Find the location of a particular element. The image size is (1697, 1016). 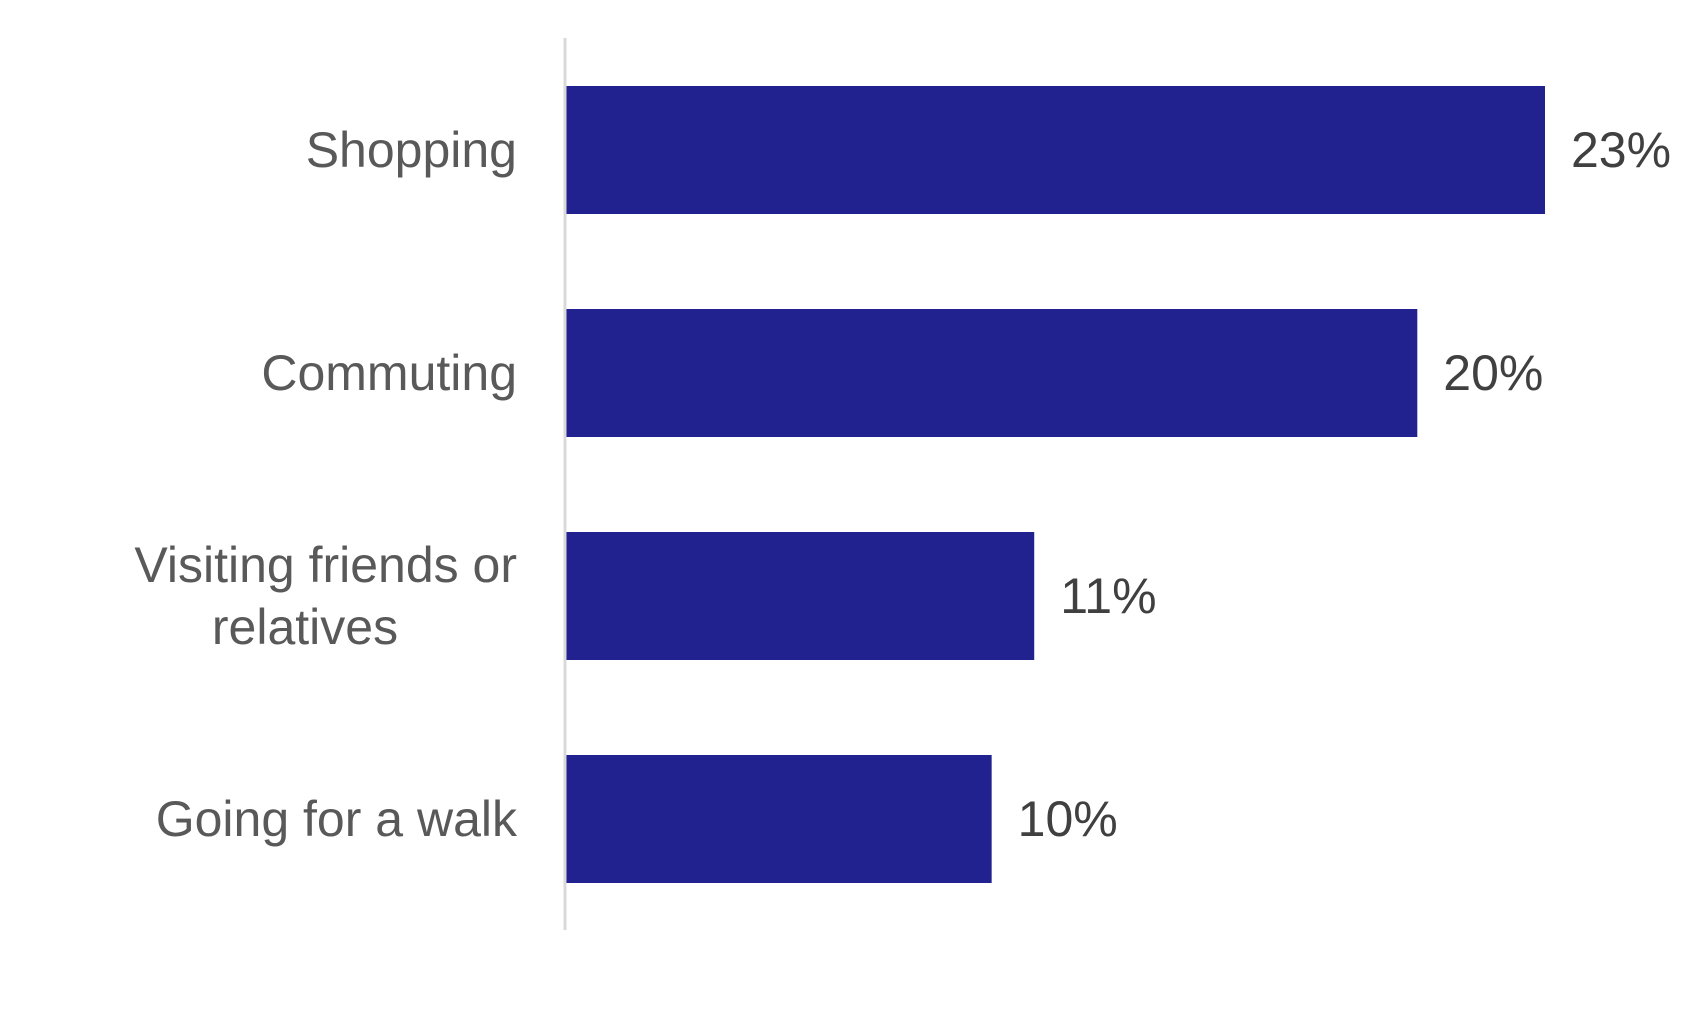

value-label-2: 11% is located at coordinates (1108, 596).